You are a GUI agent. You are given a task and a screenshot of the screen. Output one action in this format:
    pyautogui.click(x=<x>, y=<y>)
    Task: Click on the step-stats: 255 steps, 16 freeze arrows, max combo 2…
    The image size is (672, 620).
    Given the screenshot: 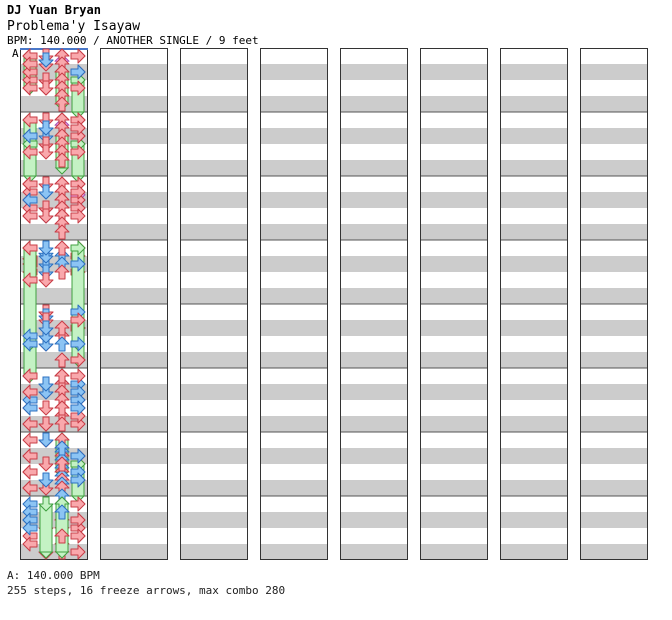 What is the action you would take?
    pyautogui.click(x=146, y=590)
    